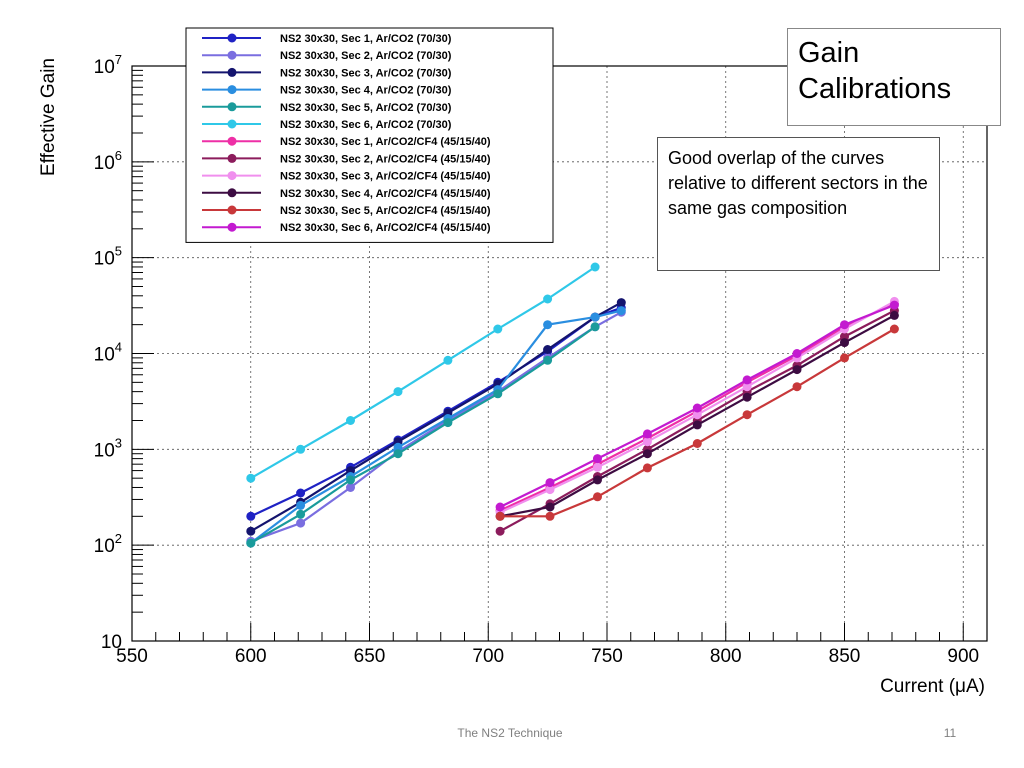 This screenshot has height=768, width=1024. Describe the element at coordinates (607, 656) in the screenshot. I see `x-tick-label: 750` at that location.